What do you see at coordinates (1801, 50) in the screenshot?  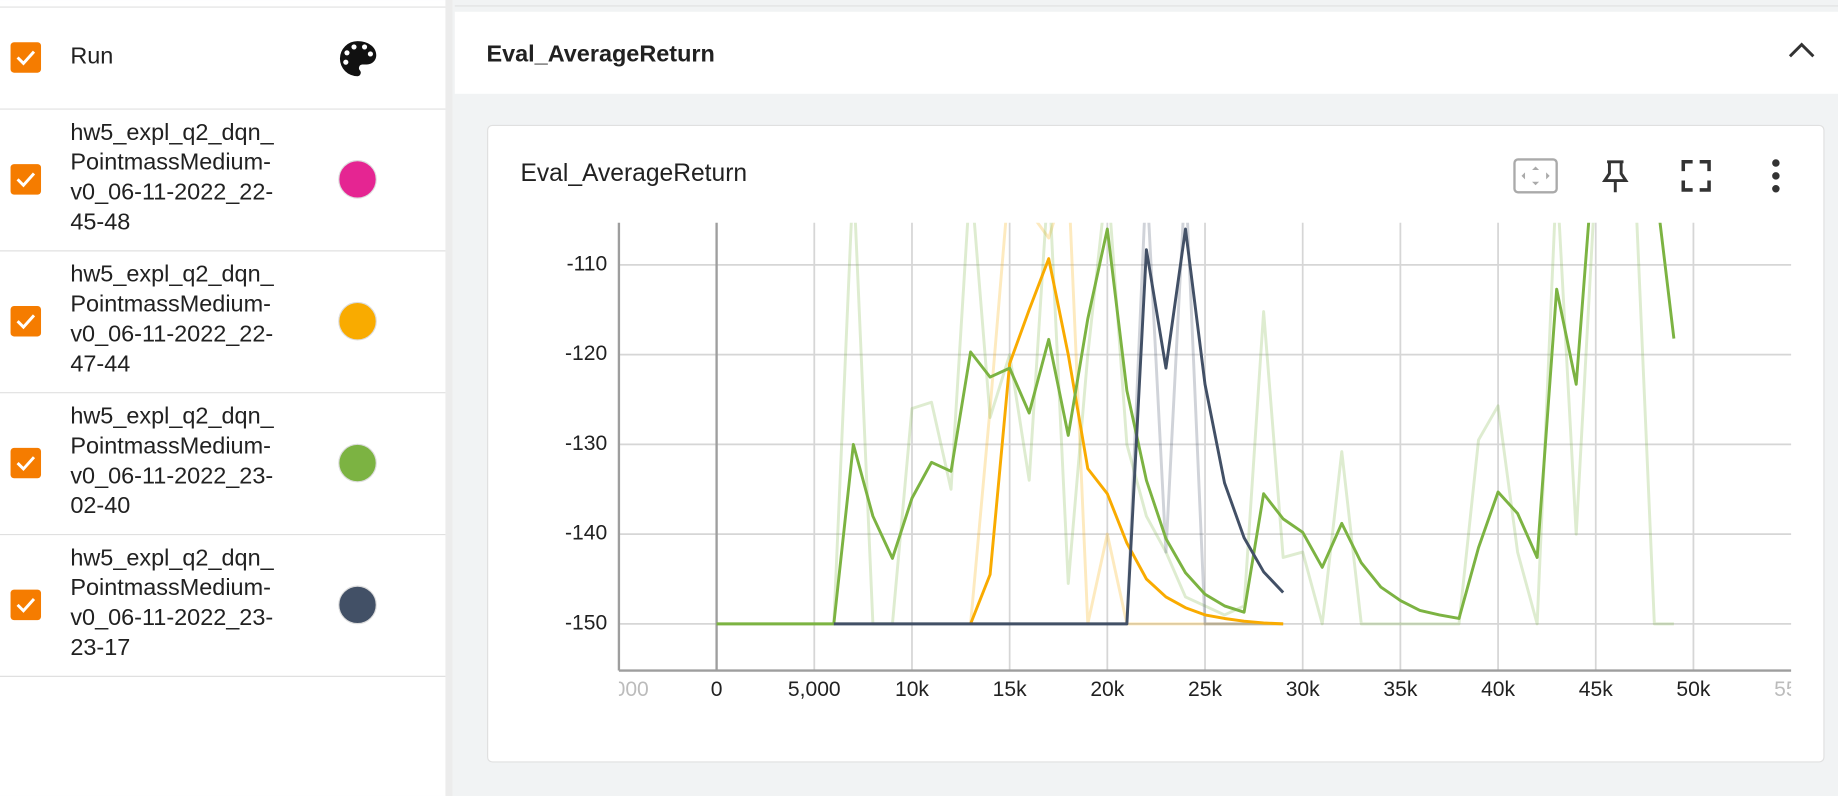 I see `collapse-icon` at bounding box center [1801, 50].